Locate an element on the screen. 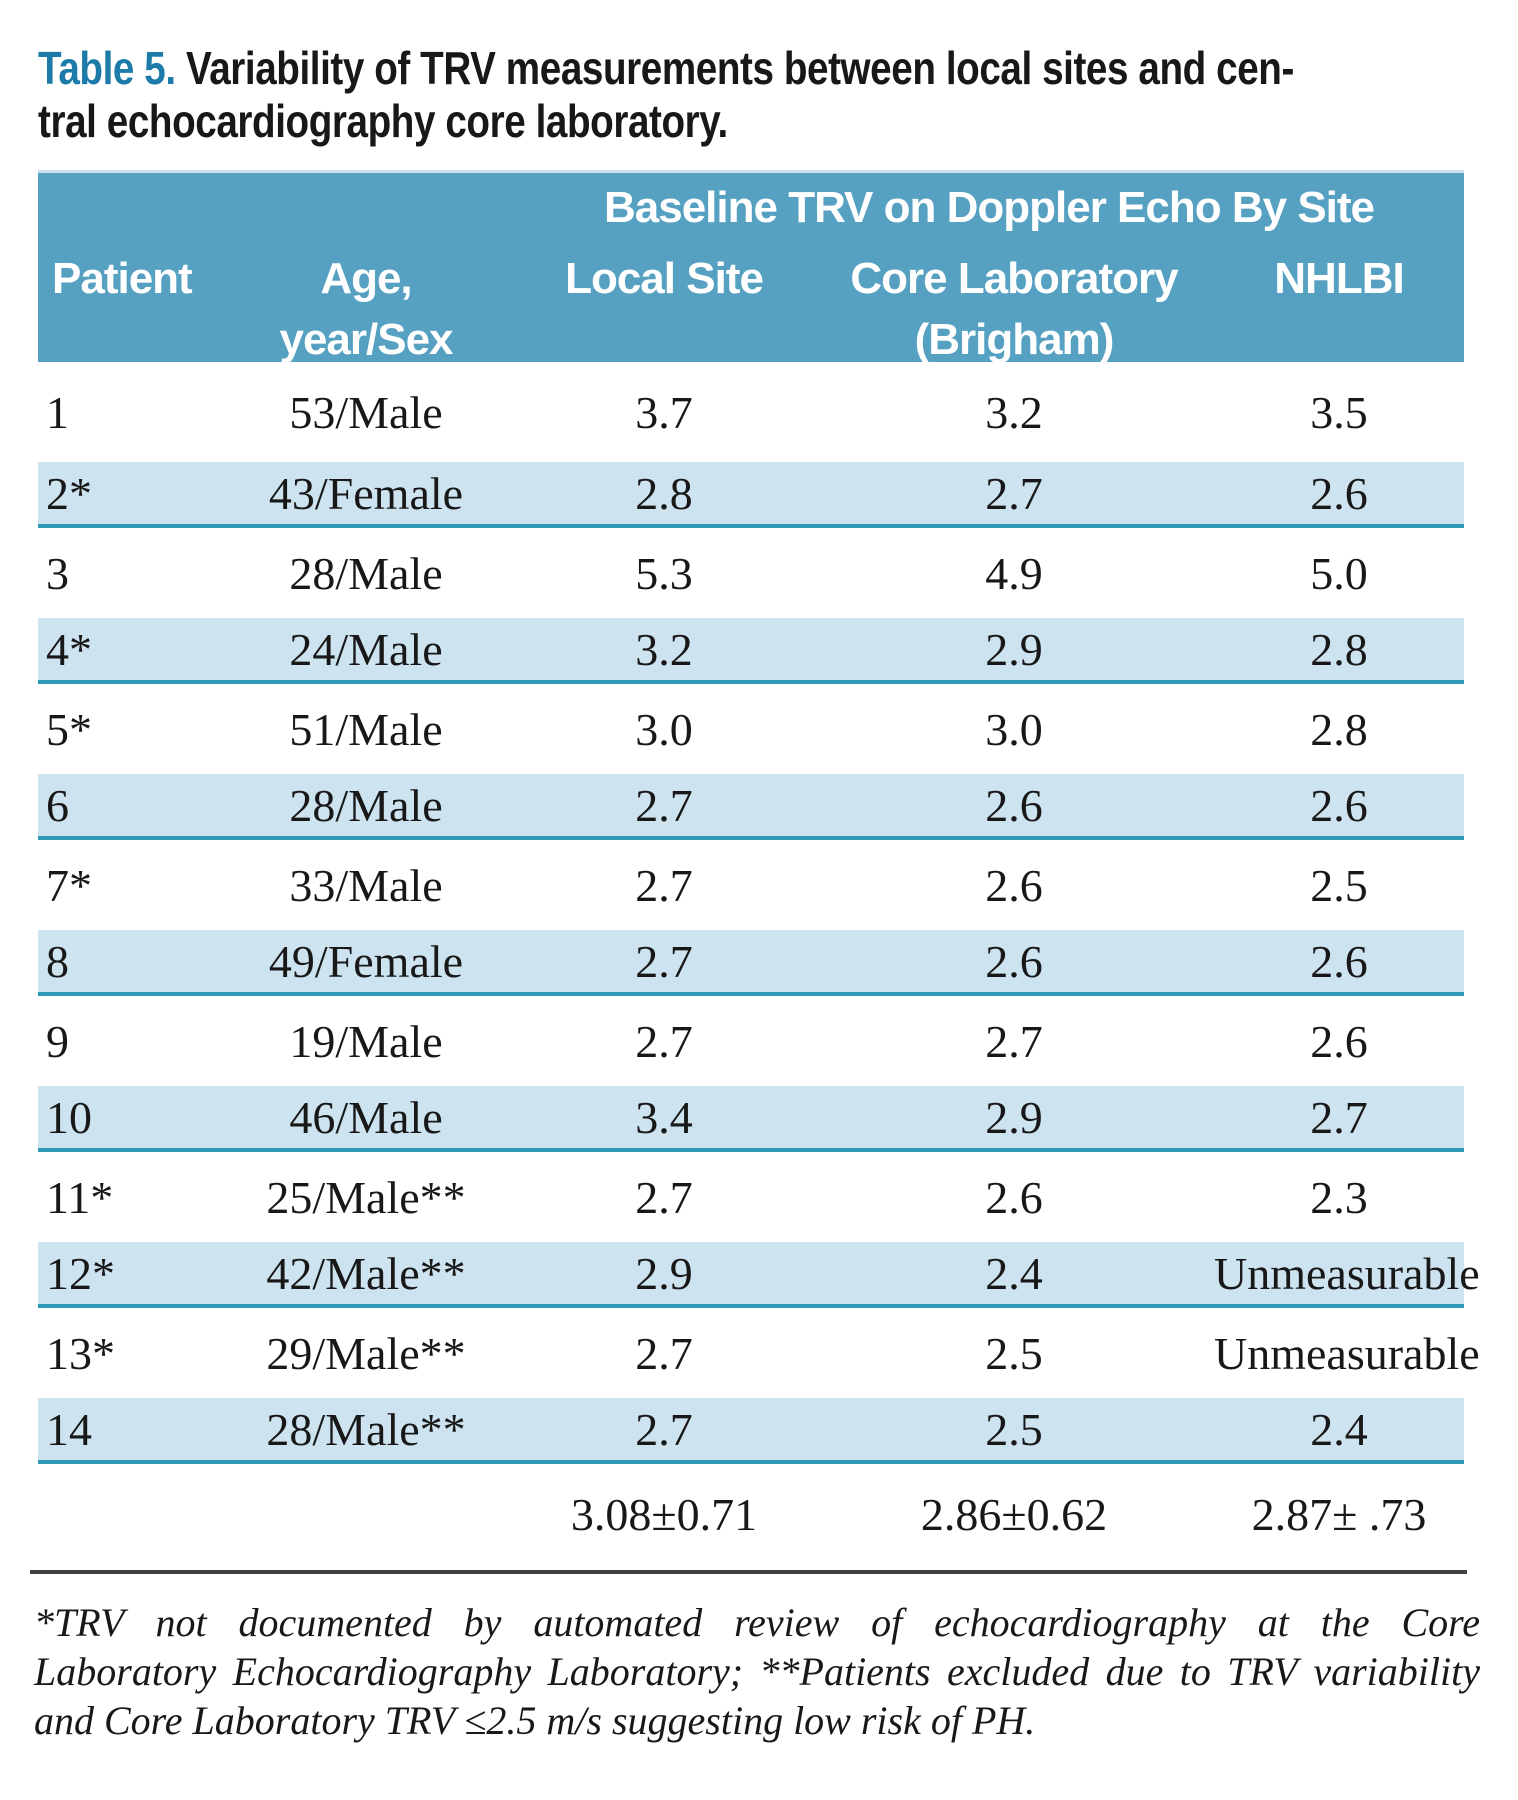 This screenshot has height=1800, width=1518. patient-cell: 3 is located at coordinates (57, 573).